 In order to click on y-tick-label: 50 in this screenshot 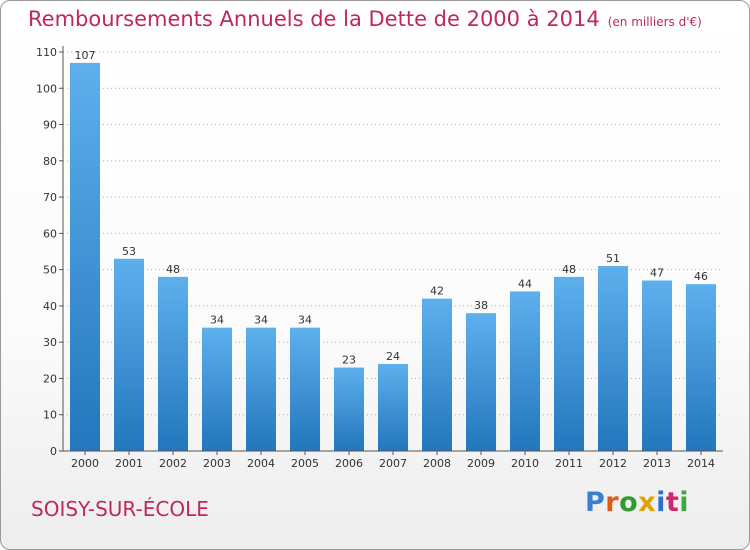, I will do `click(50, 270)`.